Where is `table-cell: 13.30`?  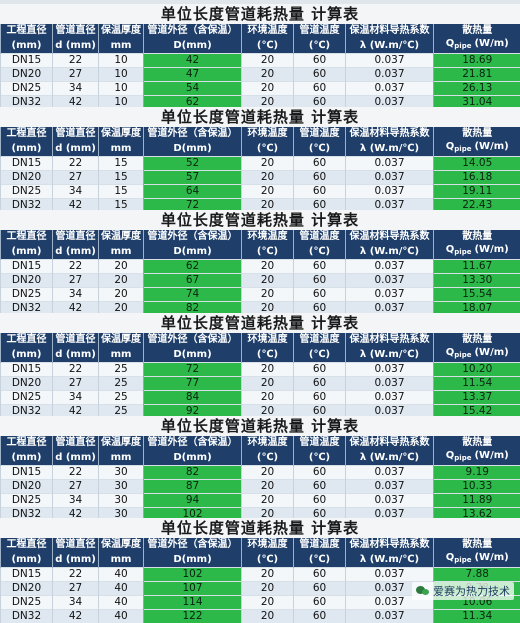 table-cell: 13.30 is located at coordinates (477, 281).